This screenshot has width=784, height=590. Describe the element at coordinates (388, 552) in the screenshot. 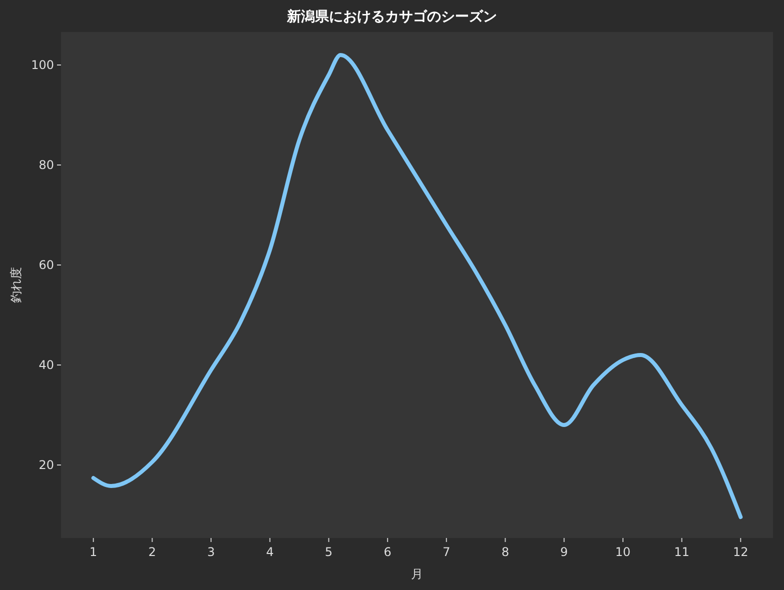

I see `x-tick-label: 6` at that location.